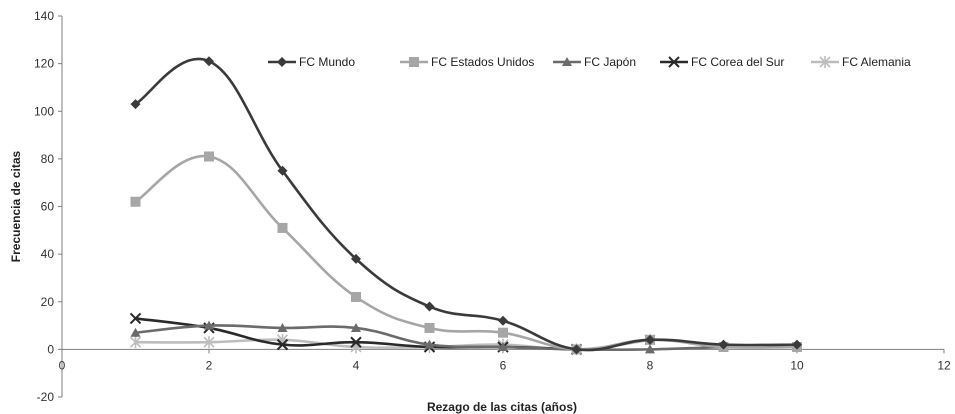 This screenshot has width=955, height=414. What do you see at coordinates (737, 62) in the screenshot?
I see `legend-label: FC Corea del Sur` at bounding box center [737, 62].